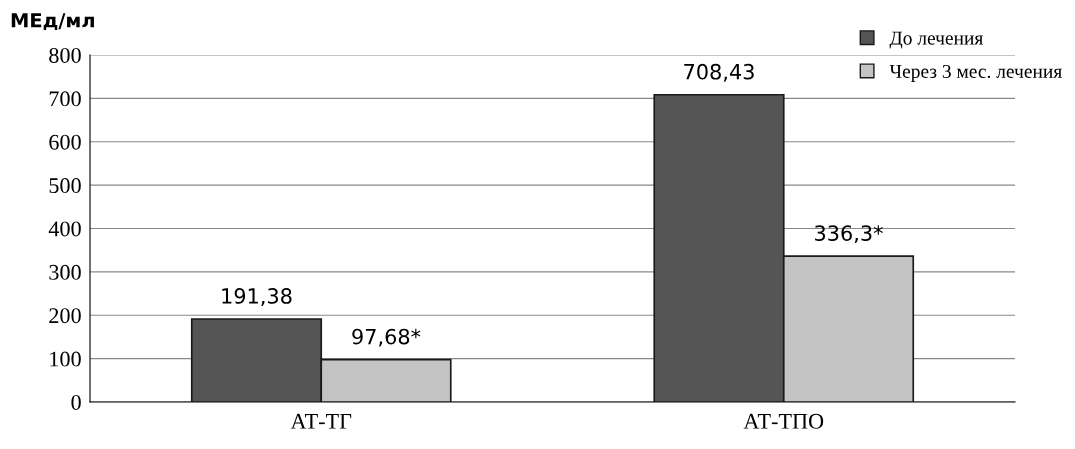  I want to click on data-label: 191,38, so click(257, 297).